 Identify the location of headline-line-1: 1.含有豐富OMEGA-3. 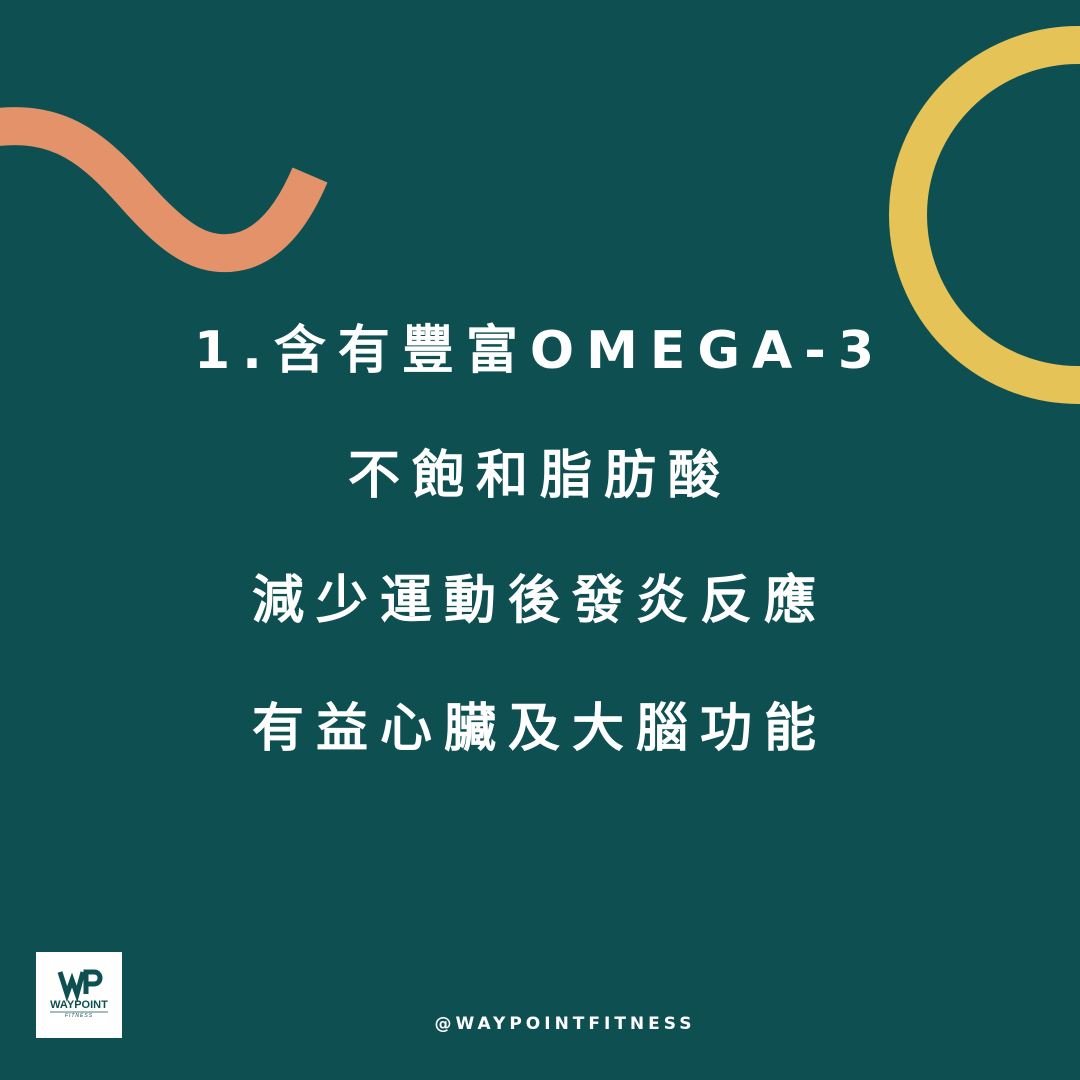
(540, 351).